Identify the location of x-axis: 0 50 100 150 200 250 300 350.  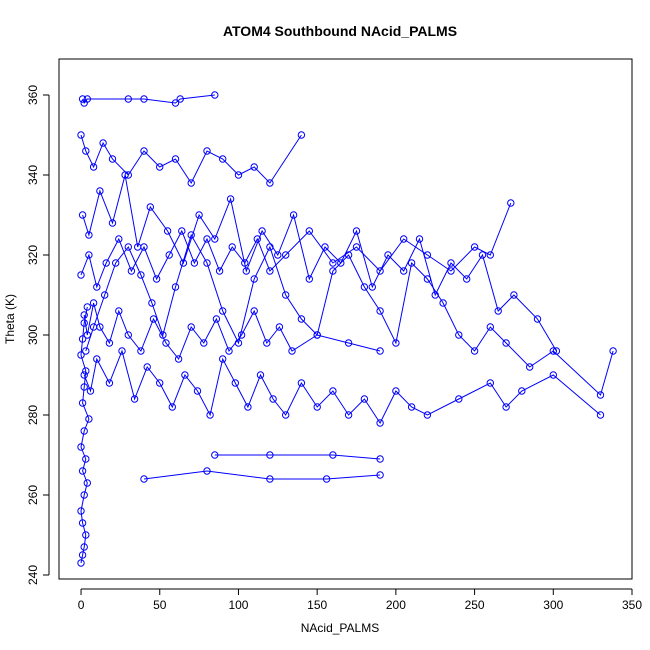
(360, 600).